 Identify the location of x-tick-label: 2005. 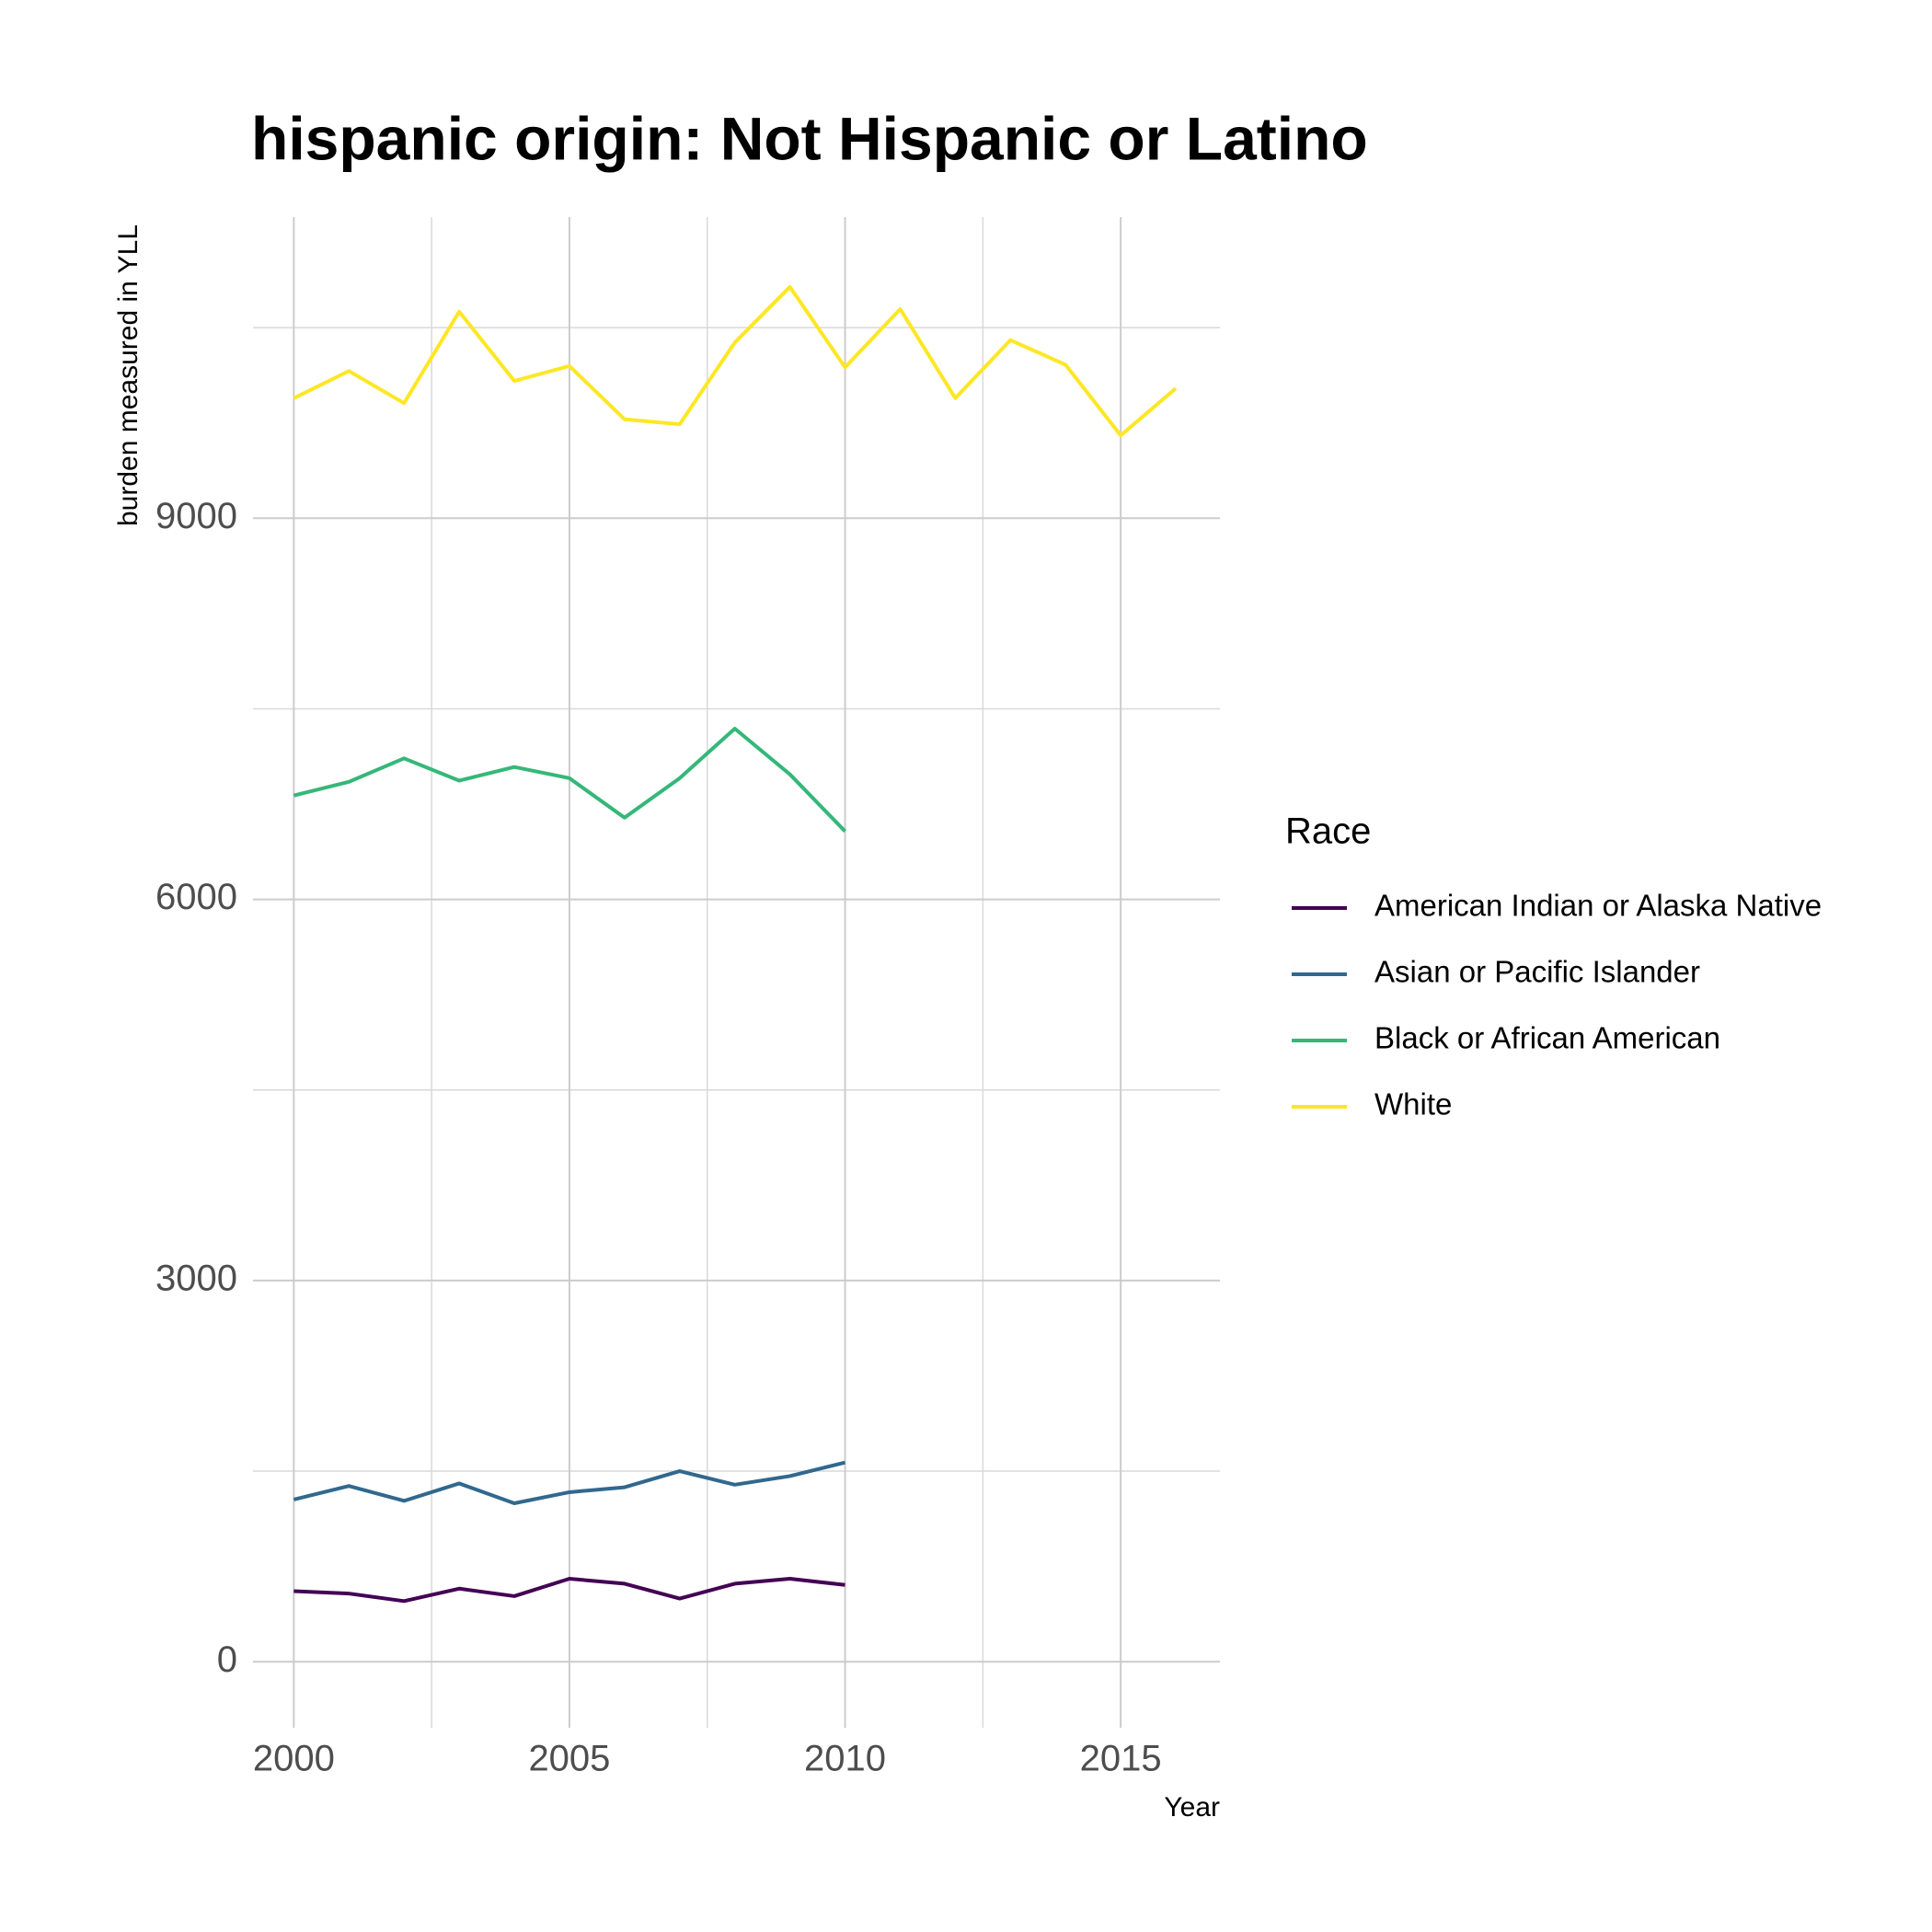
(569, 1759).